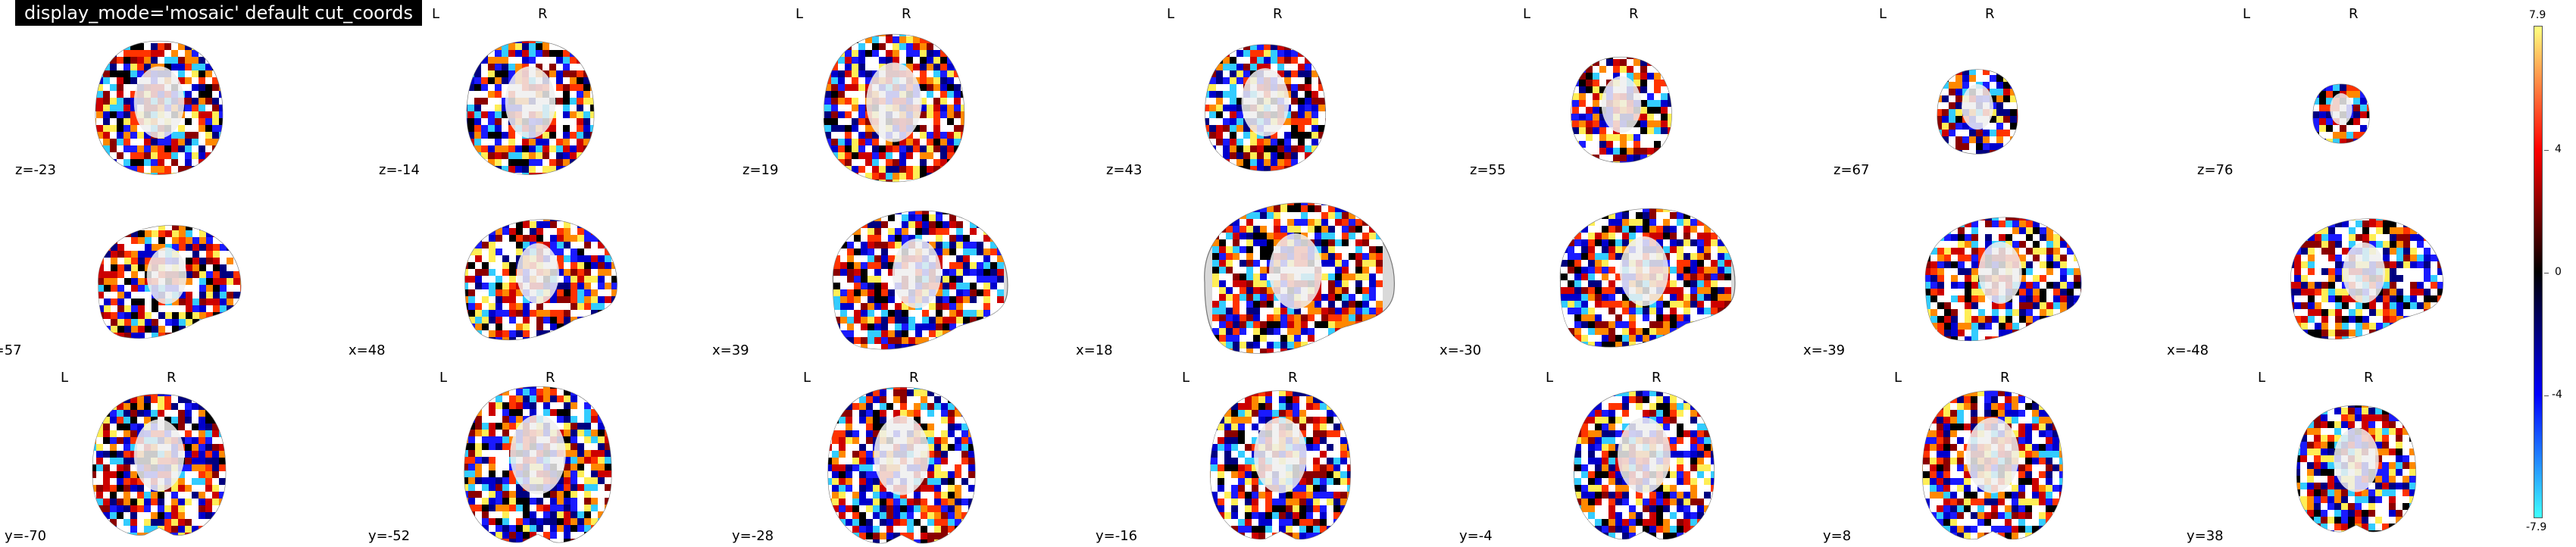  Describe the element at coordinates (2558, 272) in the screenshot. I see `colorbar-tick-label: 0` at that location.